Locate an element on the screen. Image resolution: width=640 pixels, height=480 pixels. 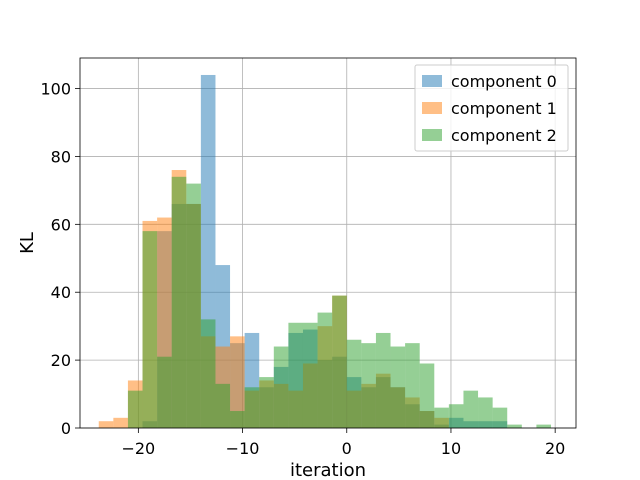
y-tick-label: 0 is located at coordinates (66, 428).